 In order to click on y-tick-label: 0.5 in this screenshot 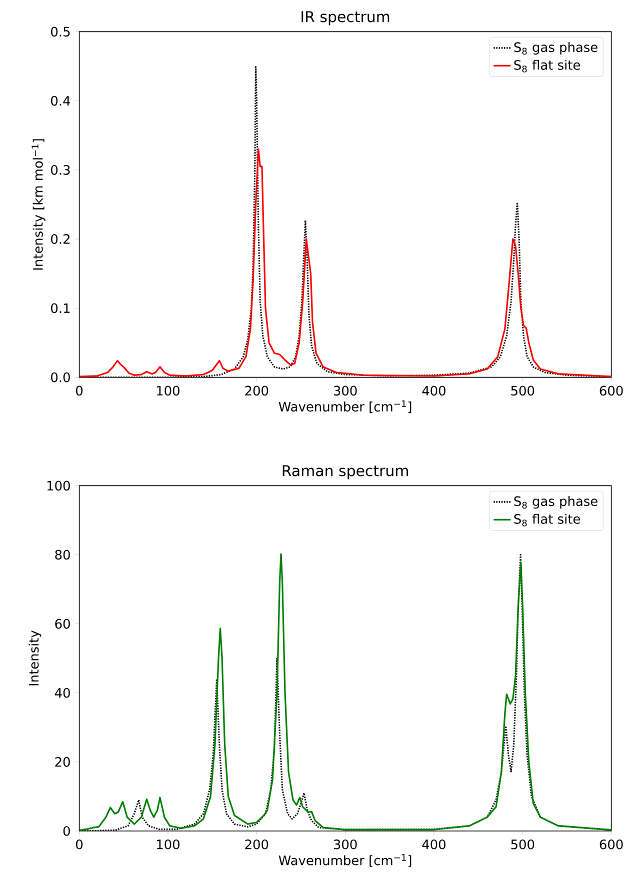, I will do `click(60, 31)`.